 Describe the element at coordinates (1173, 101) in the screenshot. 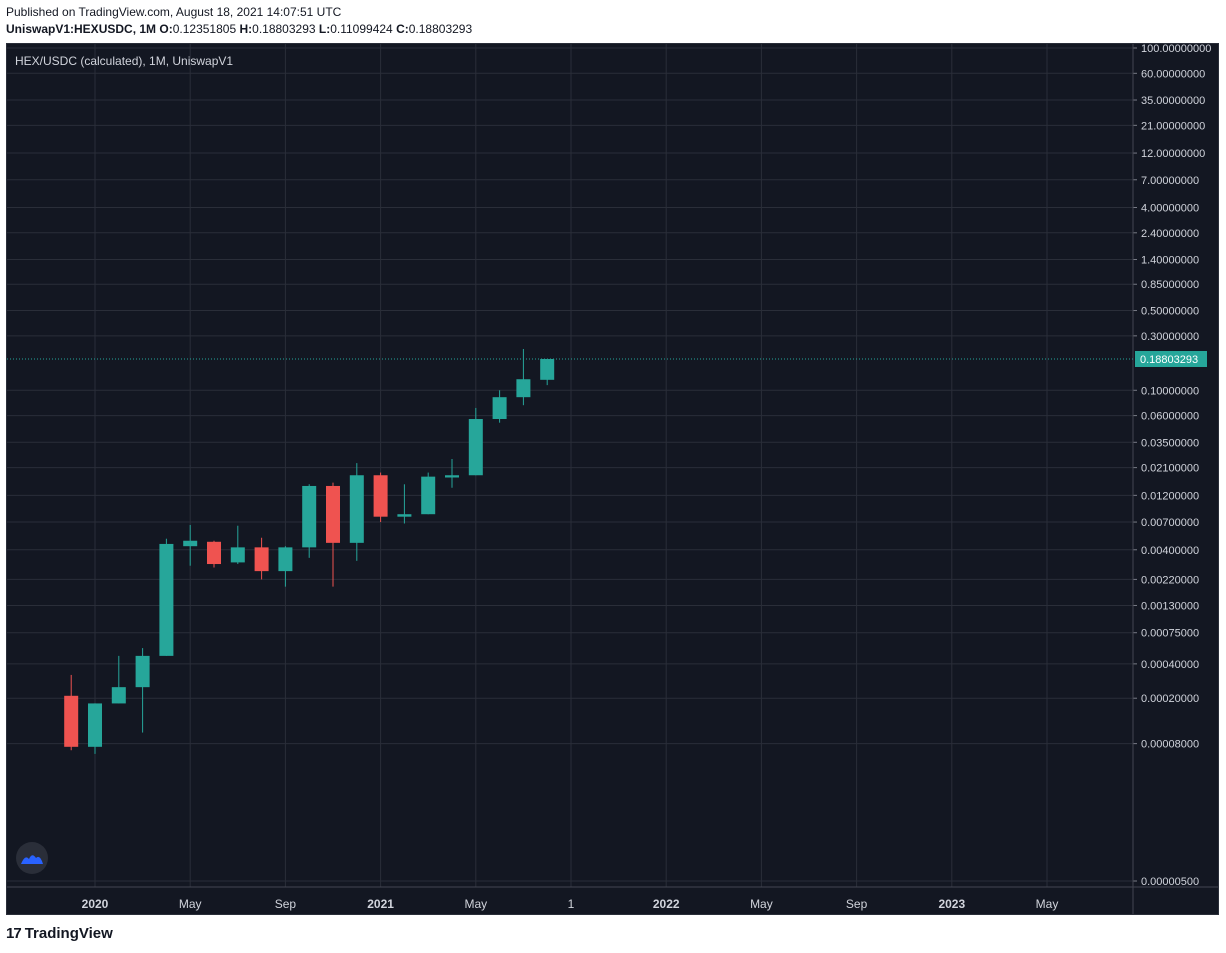

I see `y-tick-label: 35.00000000` at that location.